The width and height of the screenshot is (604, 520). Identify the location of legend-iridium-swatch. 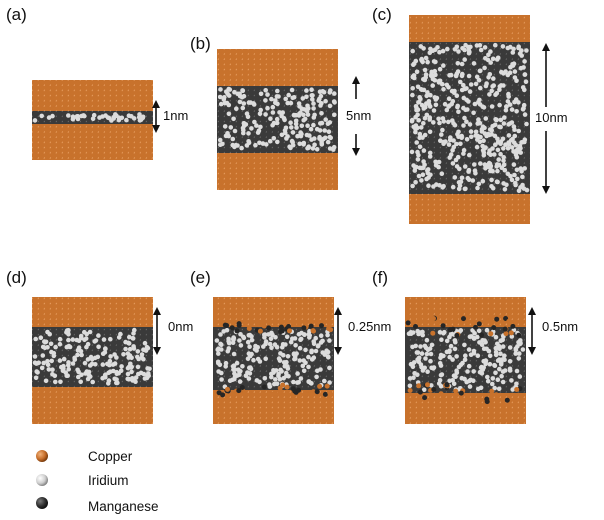
(42, 480).